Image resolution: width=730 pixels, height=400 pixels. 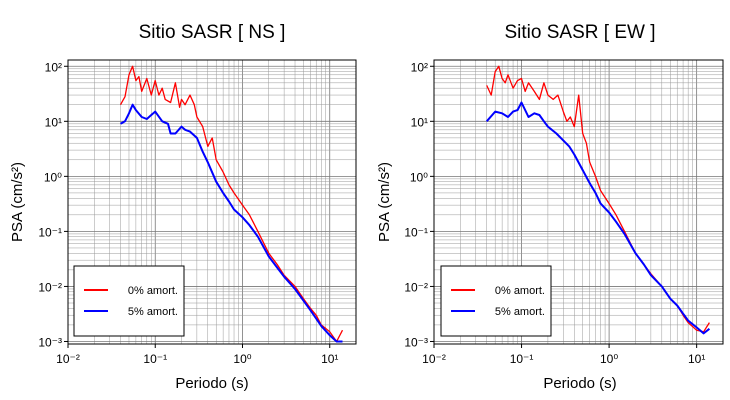 What do you see at coordinates (580, 32) in the screenshot?
I see `chart-title: Sitio SASR [ EW ]` at bounding box center [580, 32].